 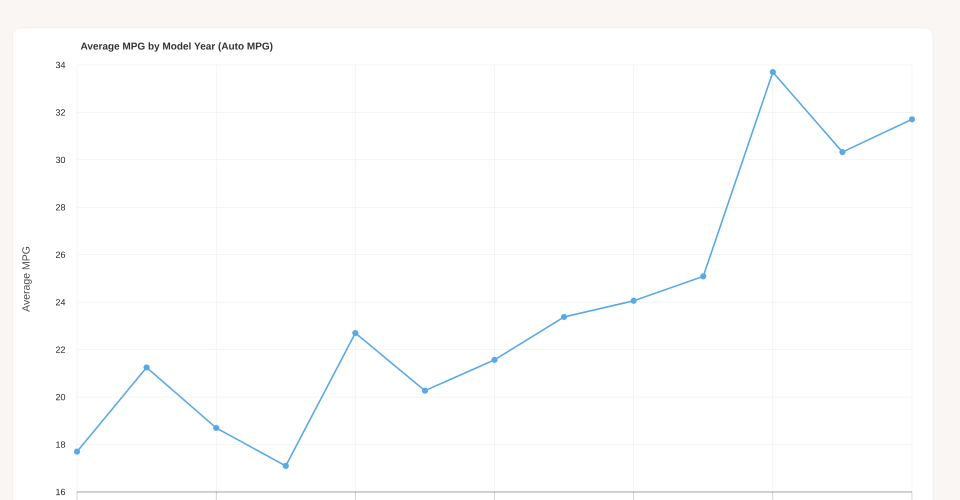 What do you see at coordinates (61, 397) in the screenshot?
I see `y-tick-label: 20` at bounding box center [61, 397].